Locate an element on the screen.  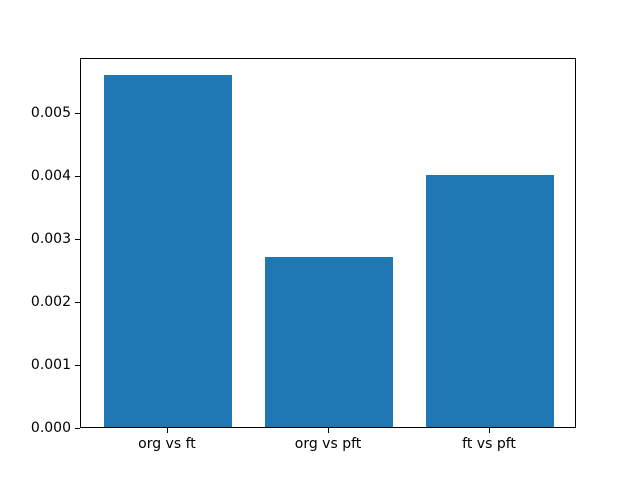
x-tick-label: org vs pft is located at coordinates (328, 444).